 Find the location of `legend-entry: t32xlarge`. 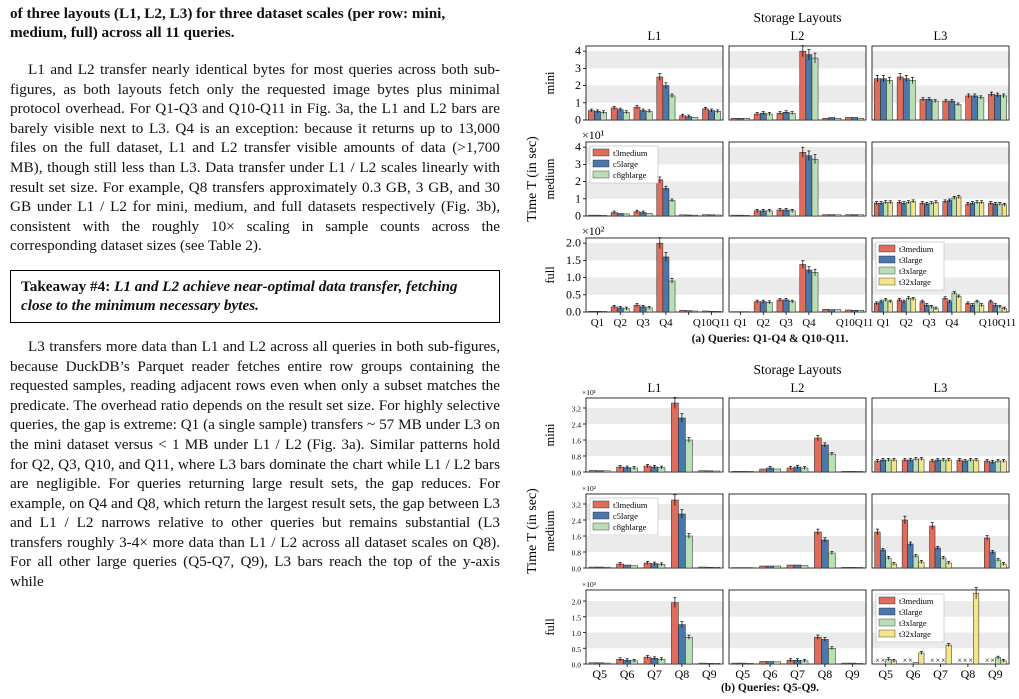

legend-entry: t32xlarge is located at coordinates (915, 634).